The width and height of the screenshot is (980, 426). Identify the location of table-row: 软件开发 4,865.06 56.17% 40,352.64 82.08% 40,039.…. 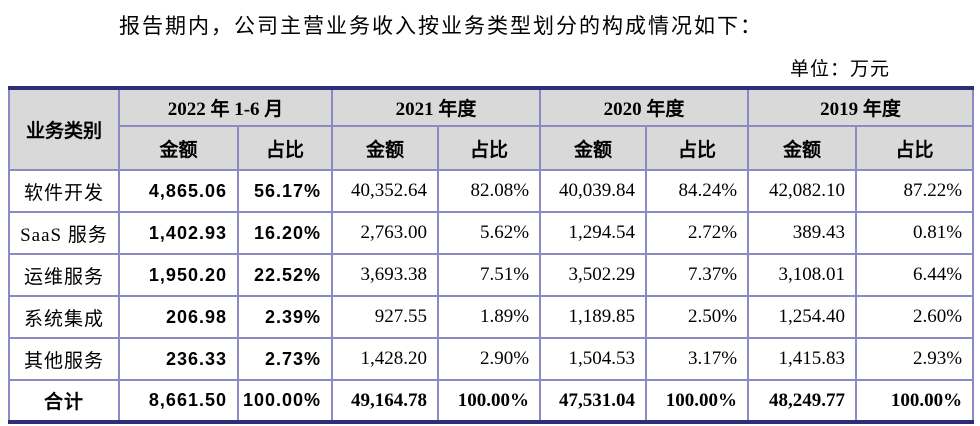
(491, 191).